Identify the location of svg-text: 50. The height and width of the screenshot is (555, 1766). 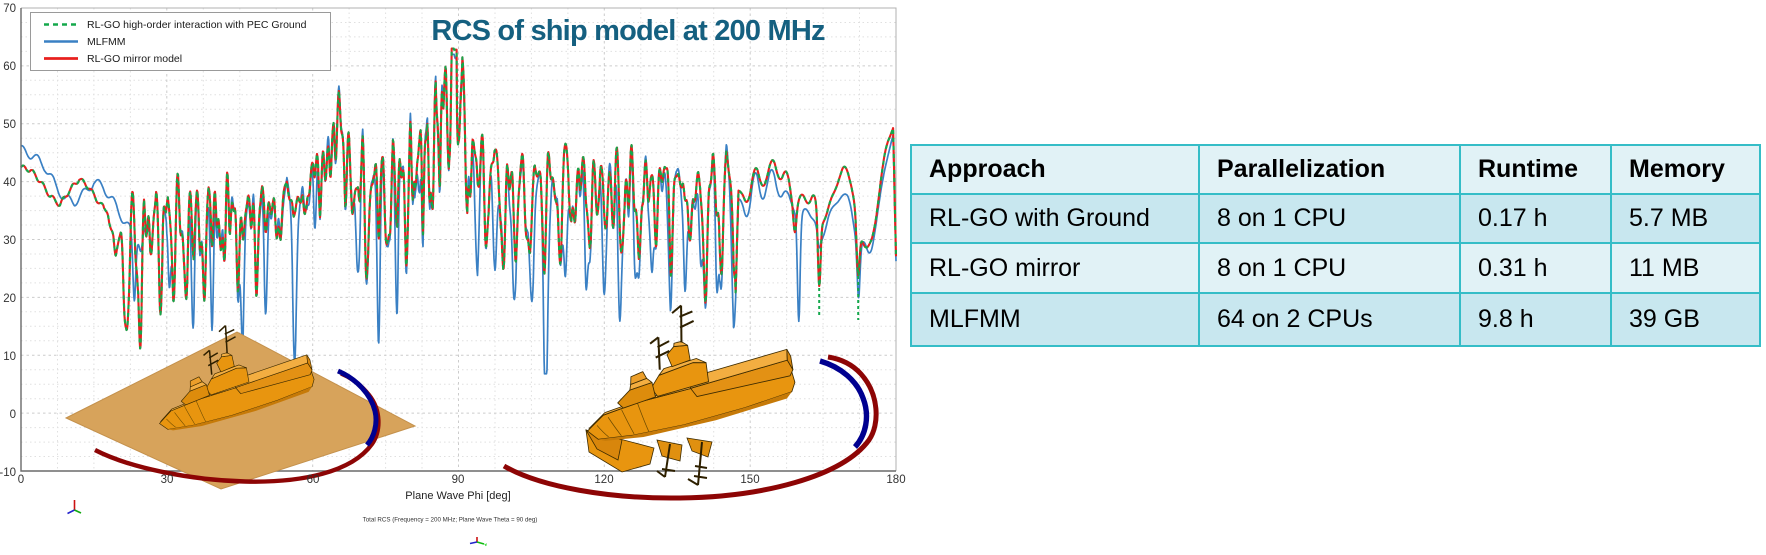
(9, 125).